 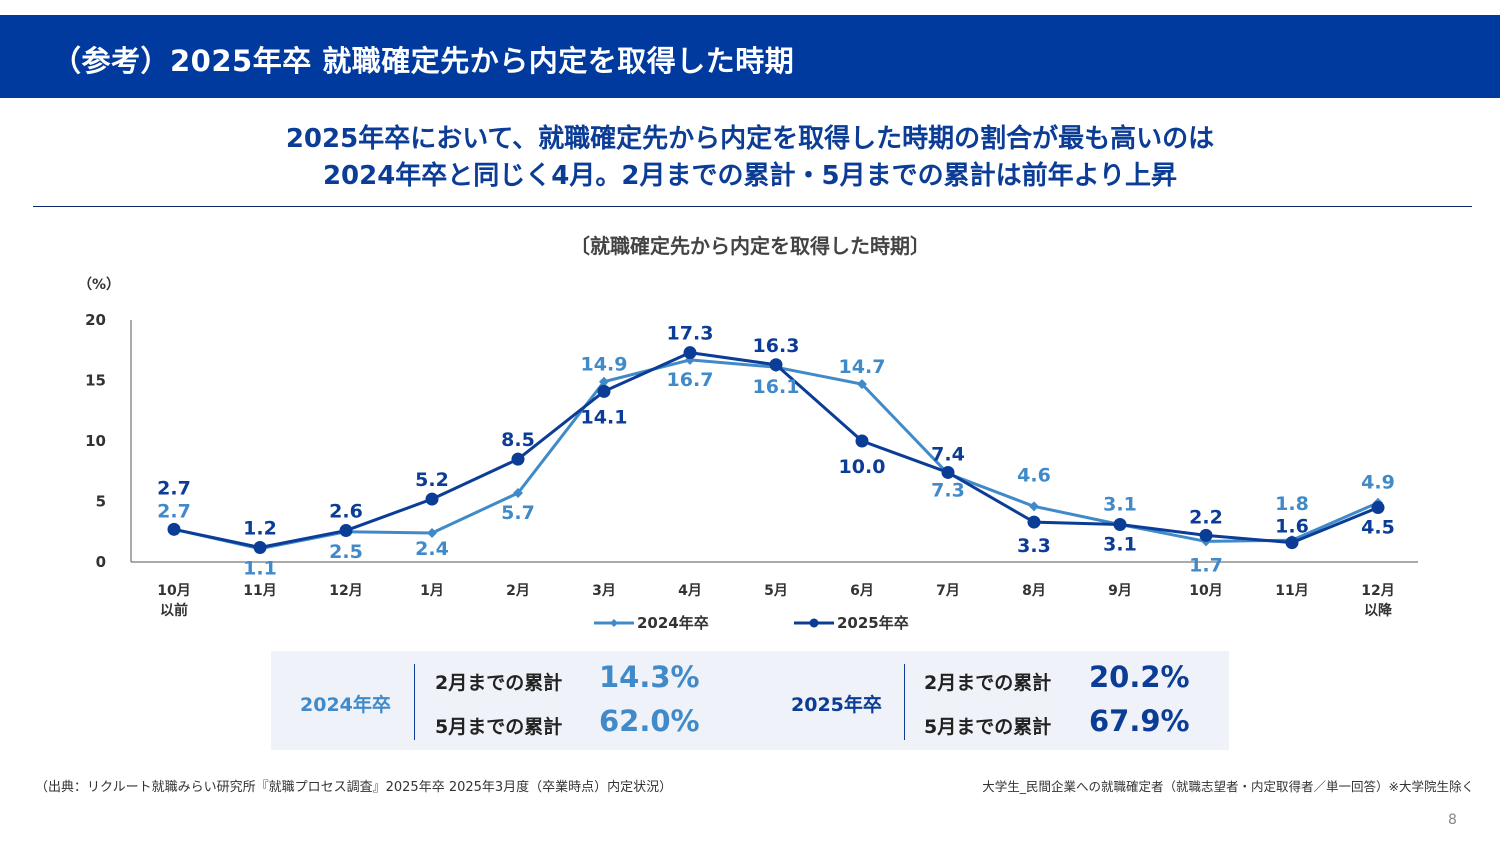 I want to click on data-label: 16.1, so click(x=776, y=387).